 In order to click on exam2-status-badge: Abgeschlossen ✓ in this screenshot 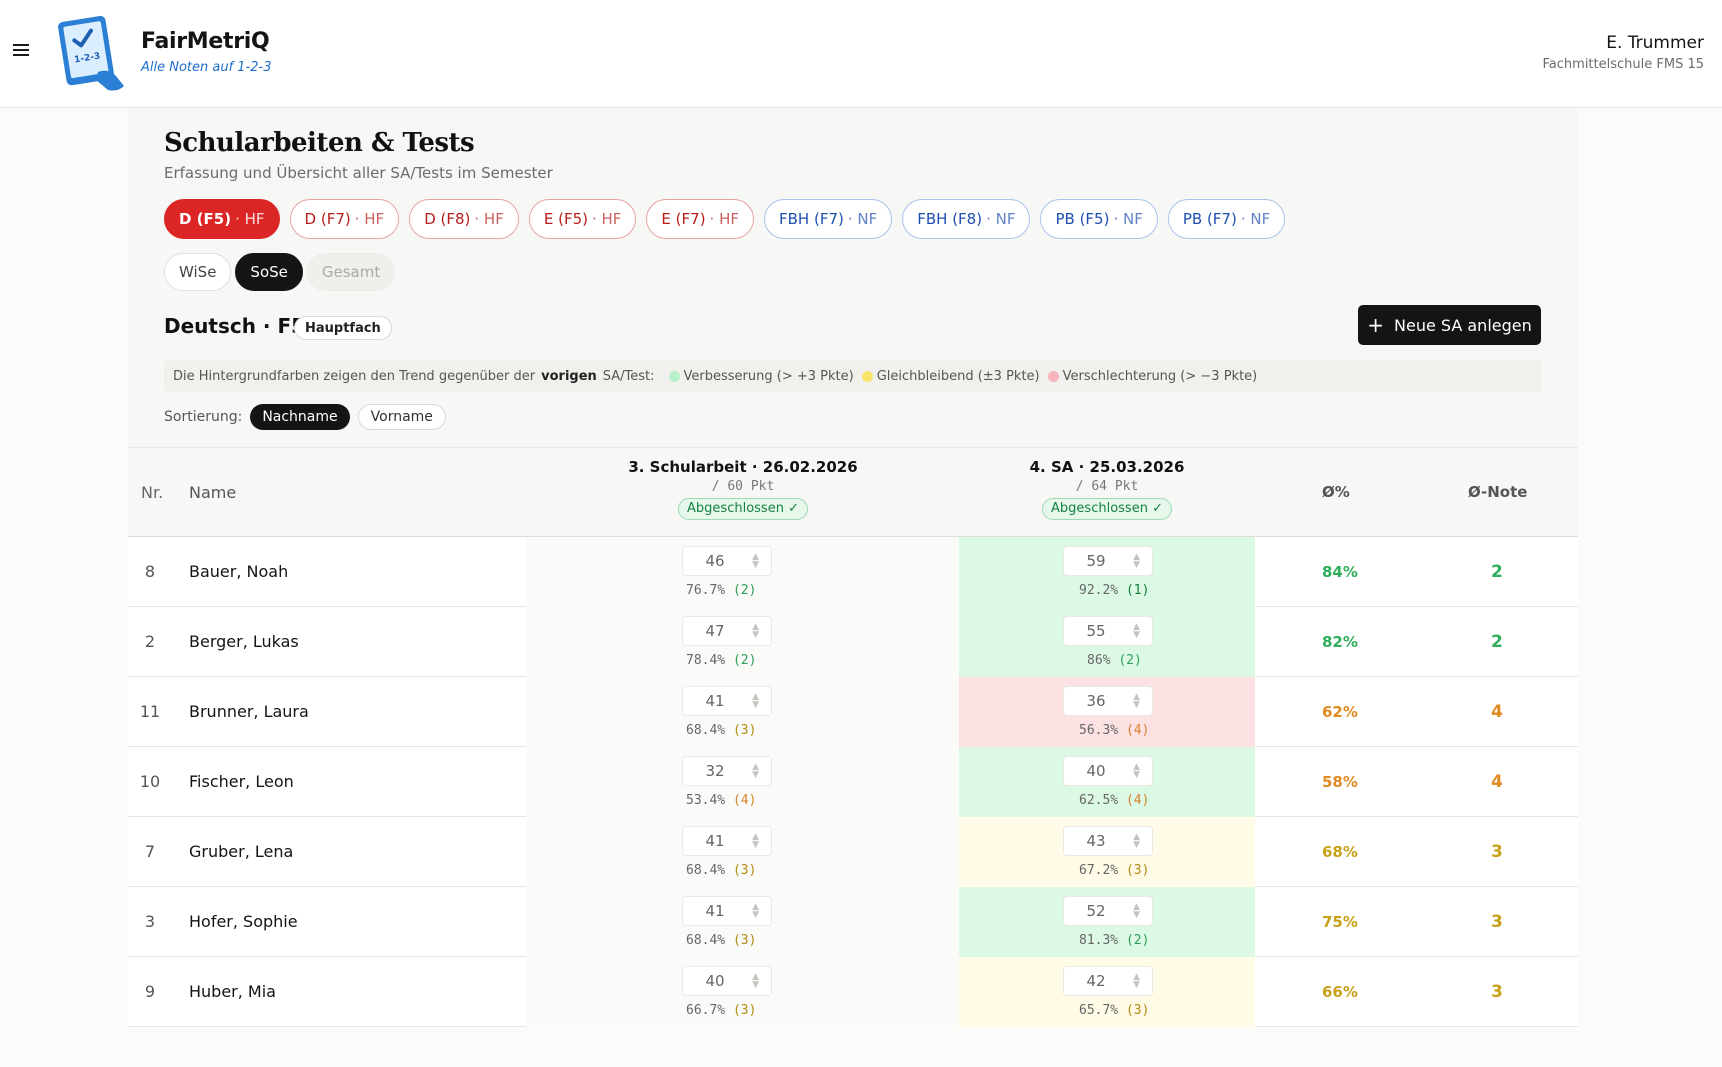, I will do `click(1107, 509)`.